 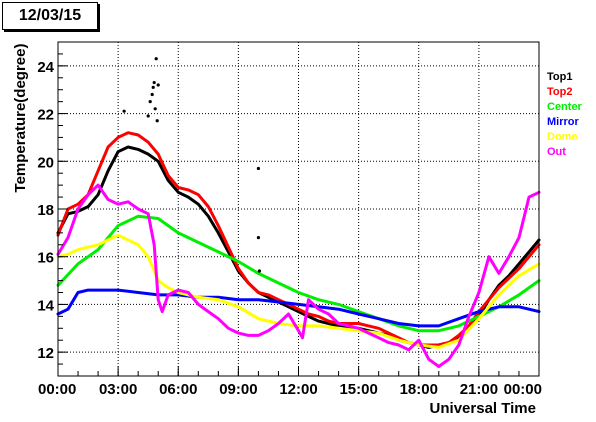 What do you see at coordinates (563, 122) in the screenshot?
I see `legend-entry-mirror: Mirror` at bounding box center [563, 122].